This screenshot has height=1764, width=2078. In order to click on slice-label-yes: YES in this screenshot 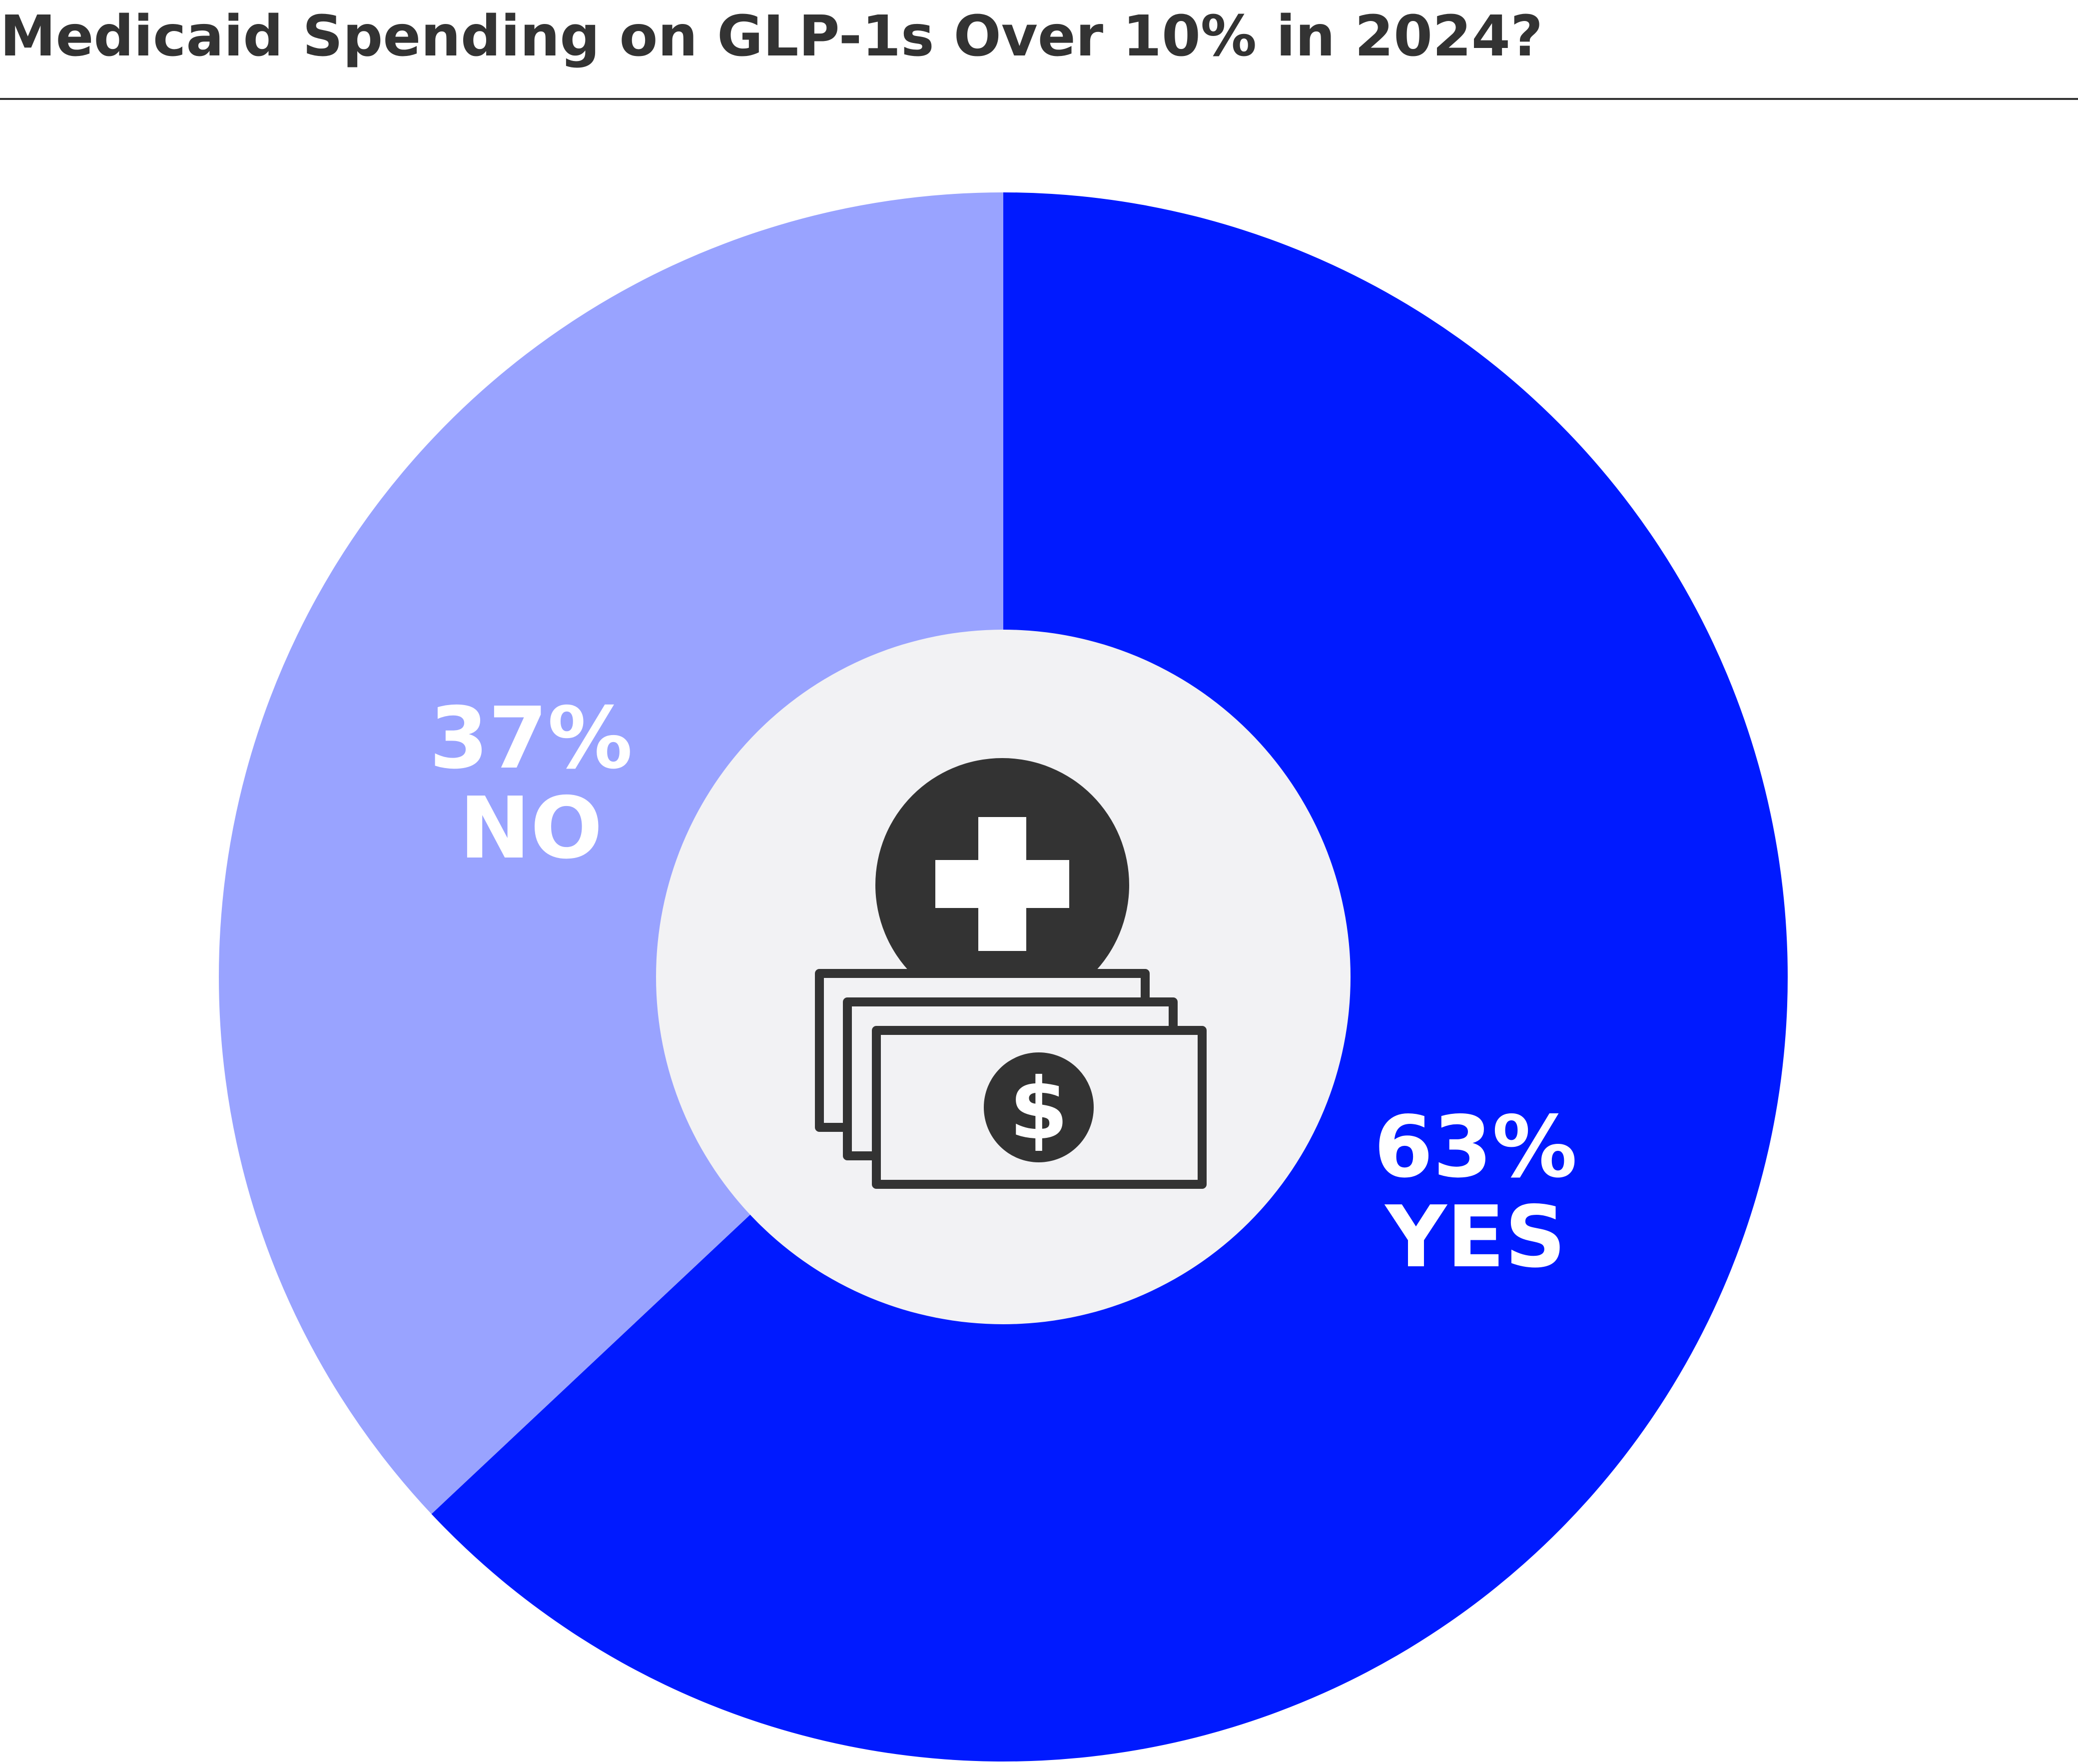, I will do `click(1475, 1238)`.